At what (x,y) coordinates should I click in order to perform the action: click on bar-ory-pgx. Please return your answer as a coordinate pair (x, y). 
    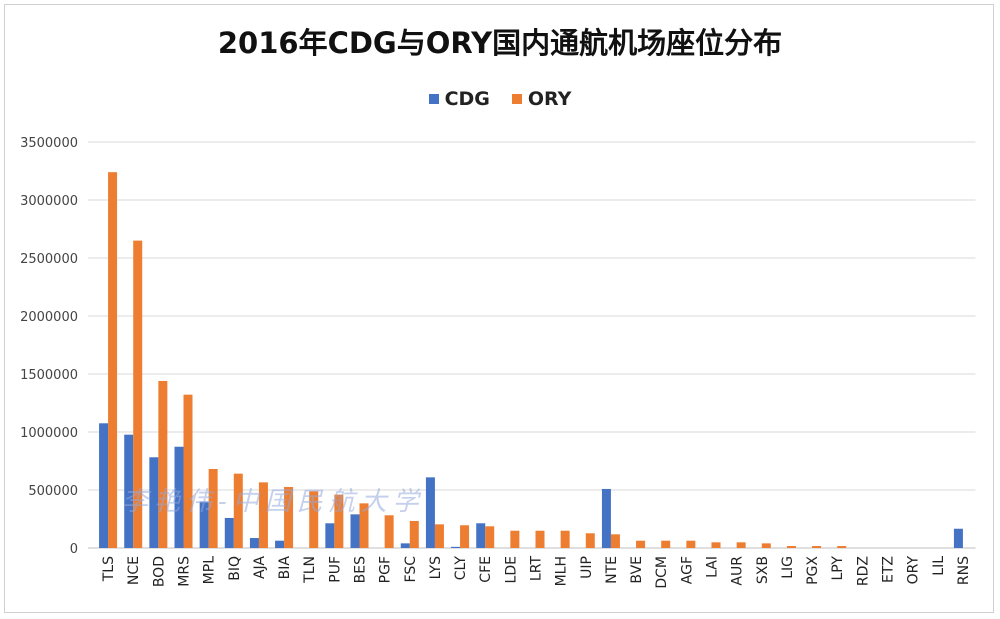
    Looking at the image, I should click on (817, 547).